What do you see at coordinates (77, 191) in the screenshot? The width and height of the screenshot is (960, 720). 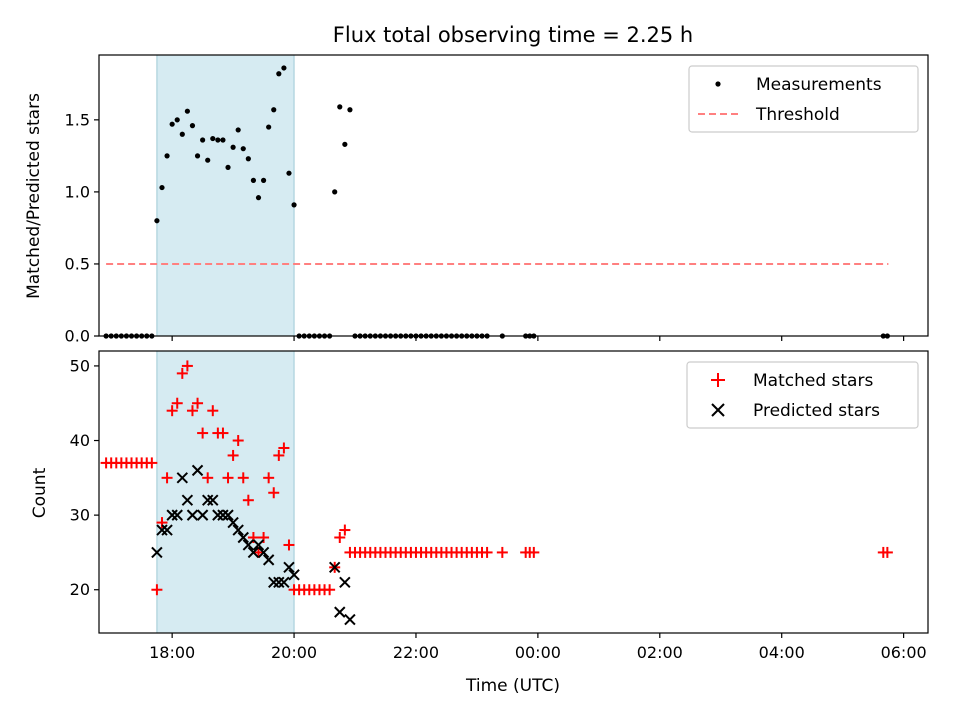 I see `y-tick-label: 1.0` at bounding box center [77, 191].